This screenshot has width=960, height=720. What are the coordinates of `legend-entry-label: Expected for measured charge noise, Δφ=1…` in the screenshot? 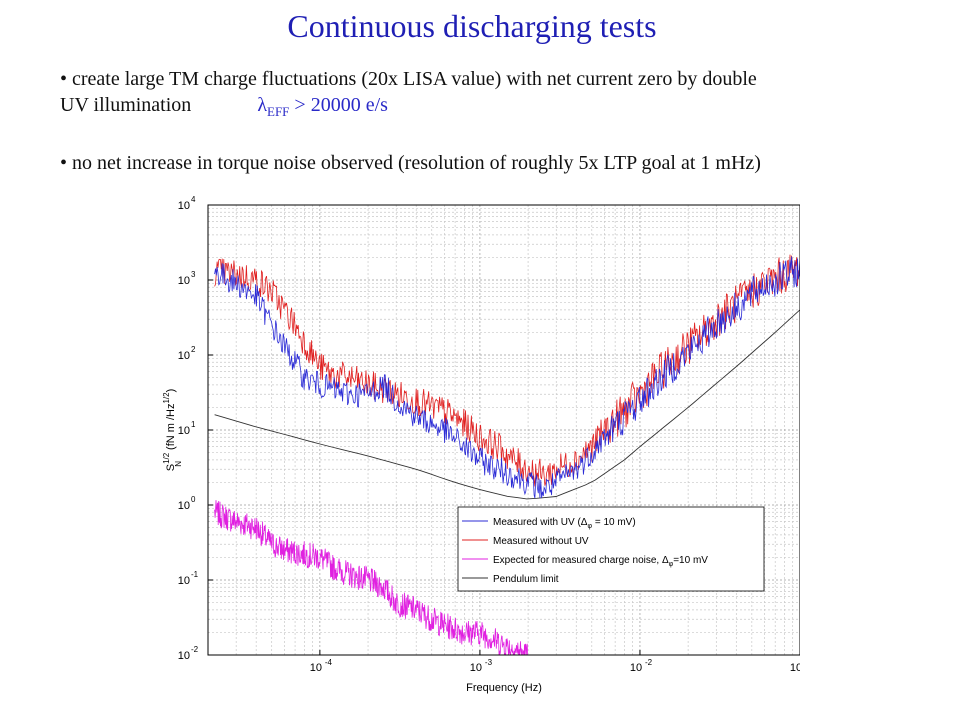 It's located at (600, 561).